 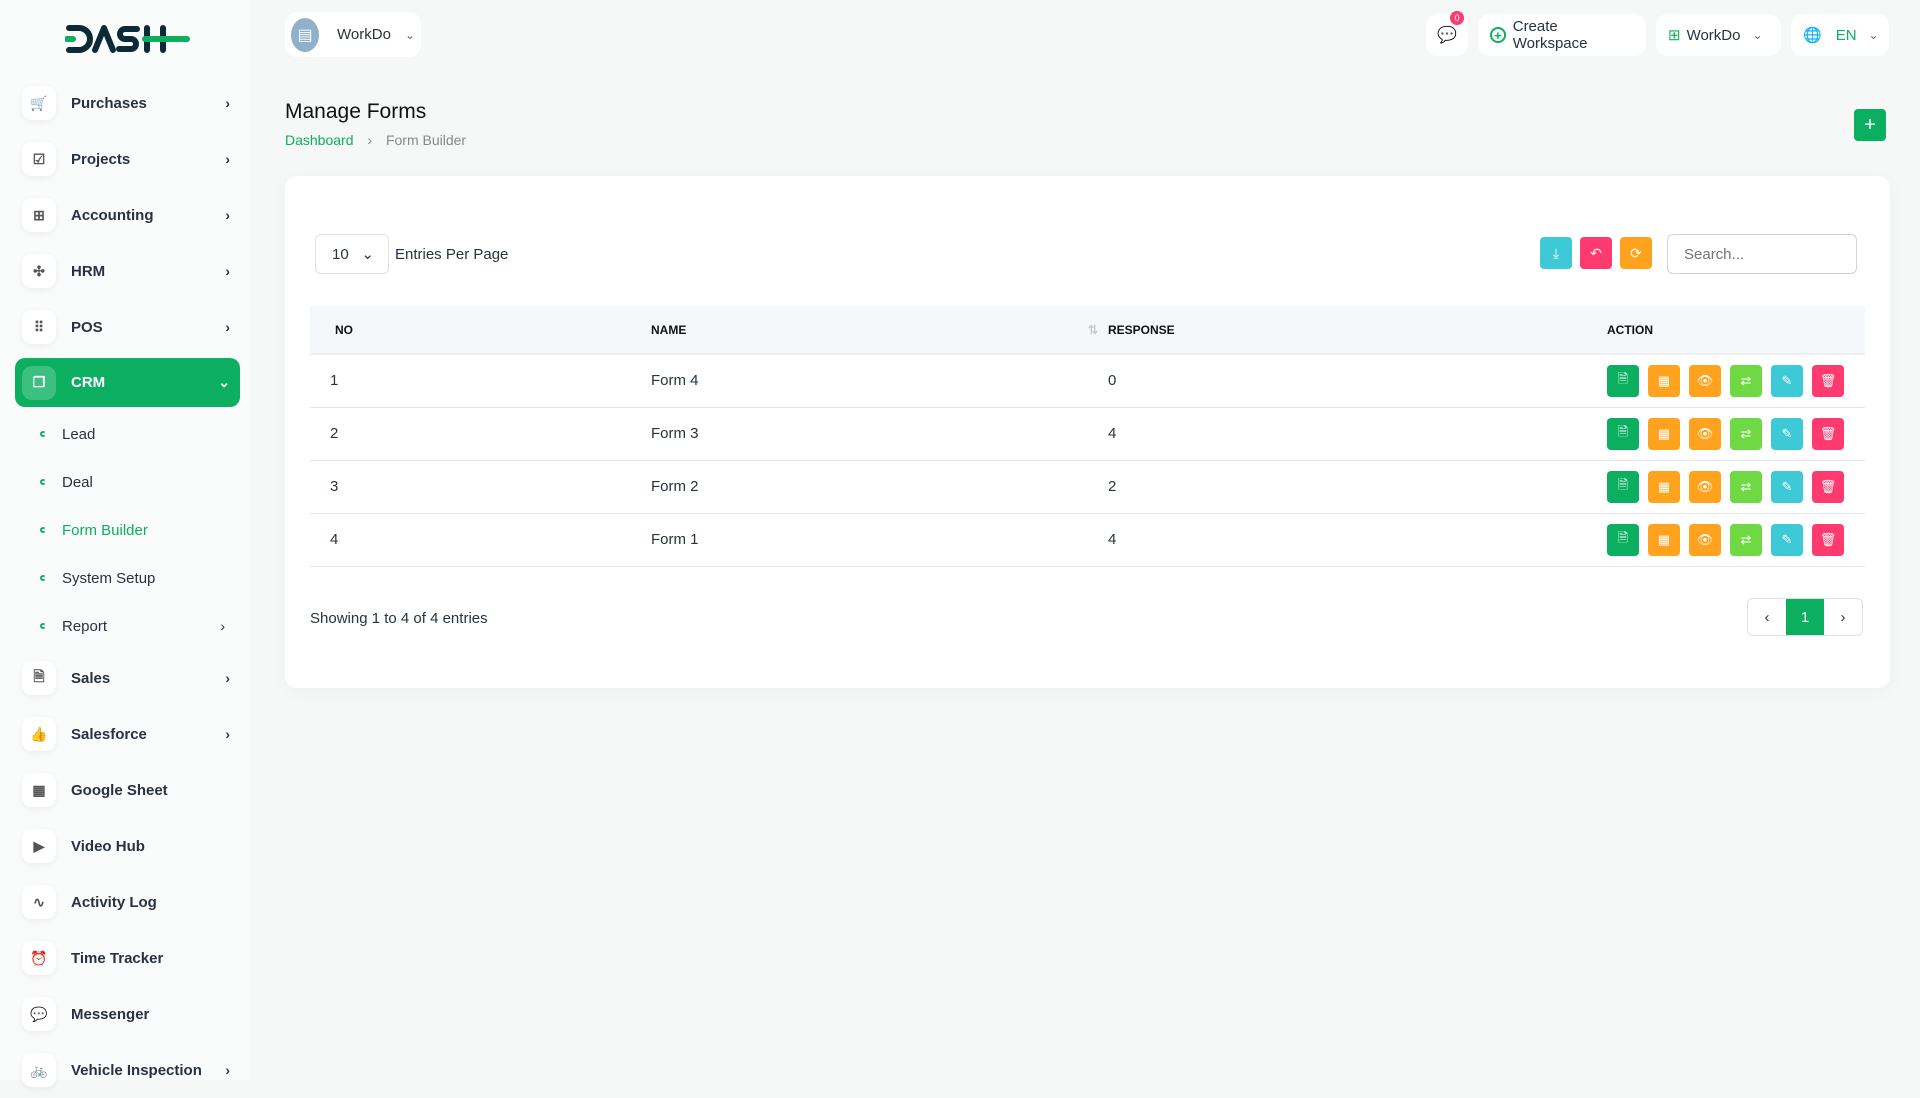 I want to click on prev-page-button: ‹, so click(x=1767, y=617).